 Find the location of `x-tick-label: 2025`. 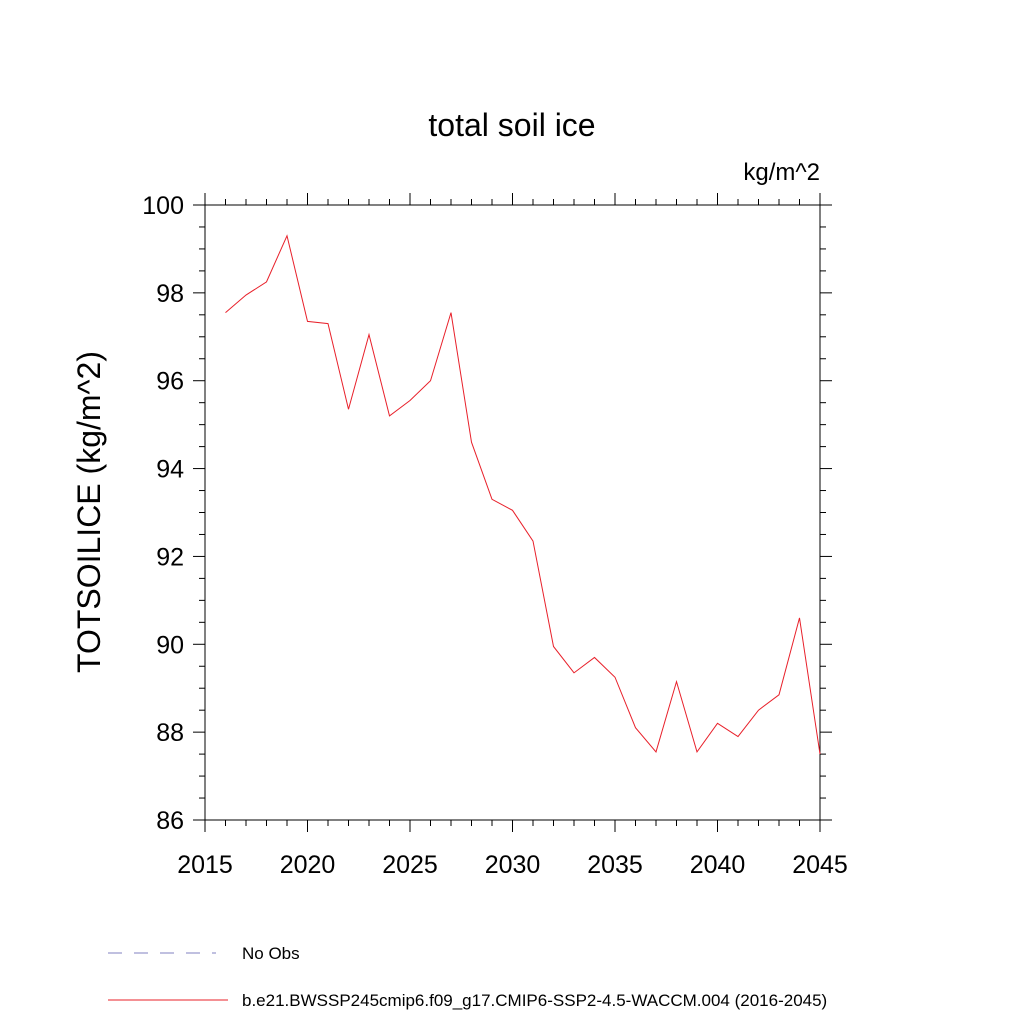

x-tick-label: 2025 is located at coordinates (410, 865).